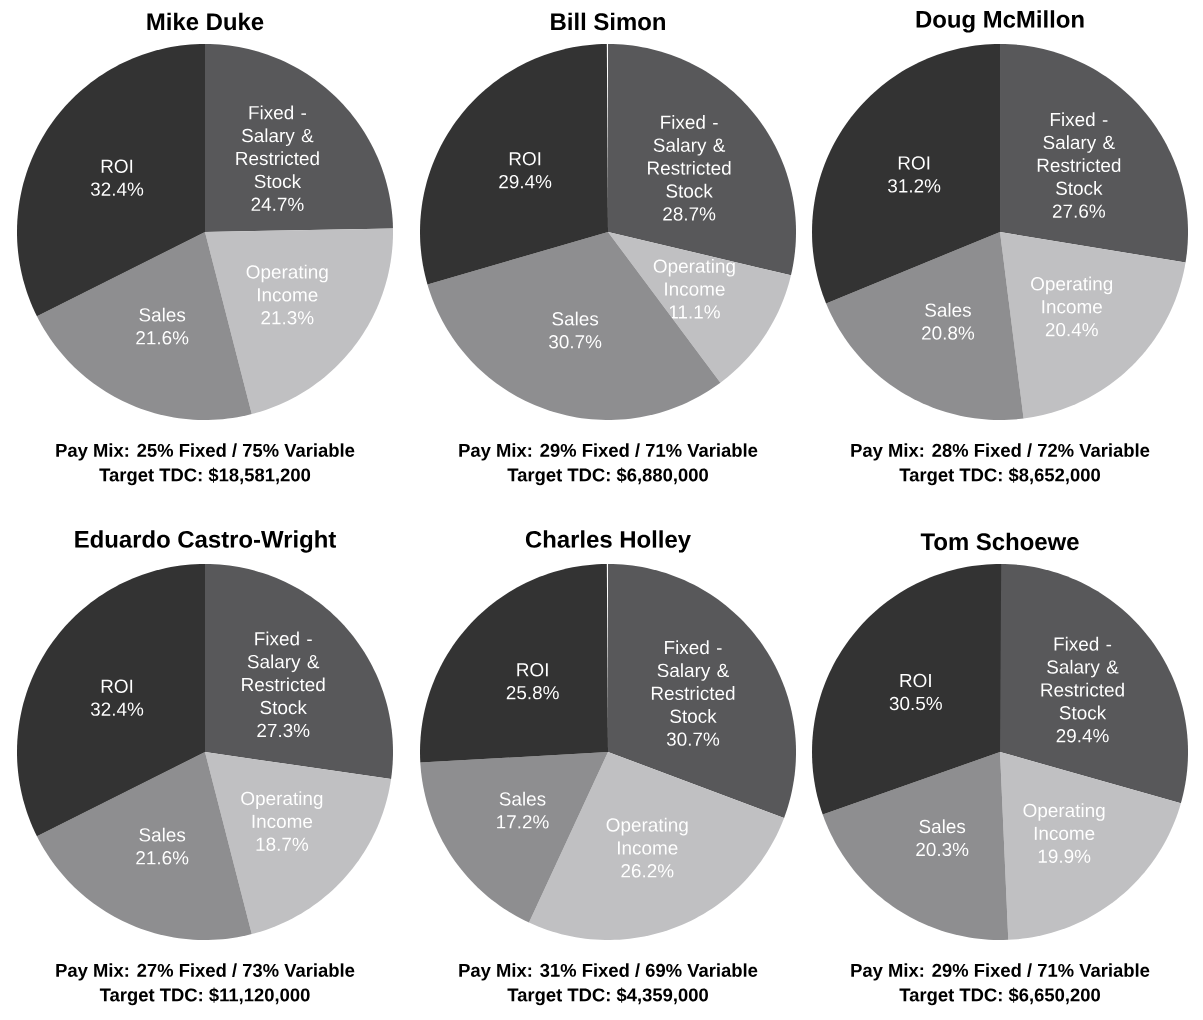 The image size is (1203, 1020). I want to click on chart-title: Charles Holley, so click(608, 541).